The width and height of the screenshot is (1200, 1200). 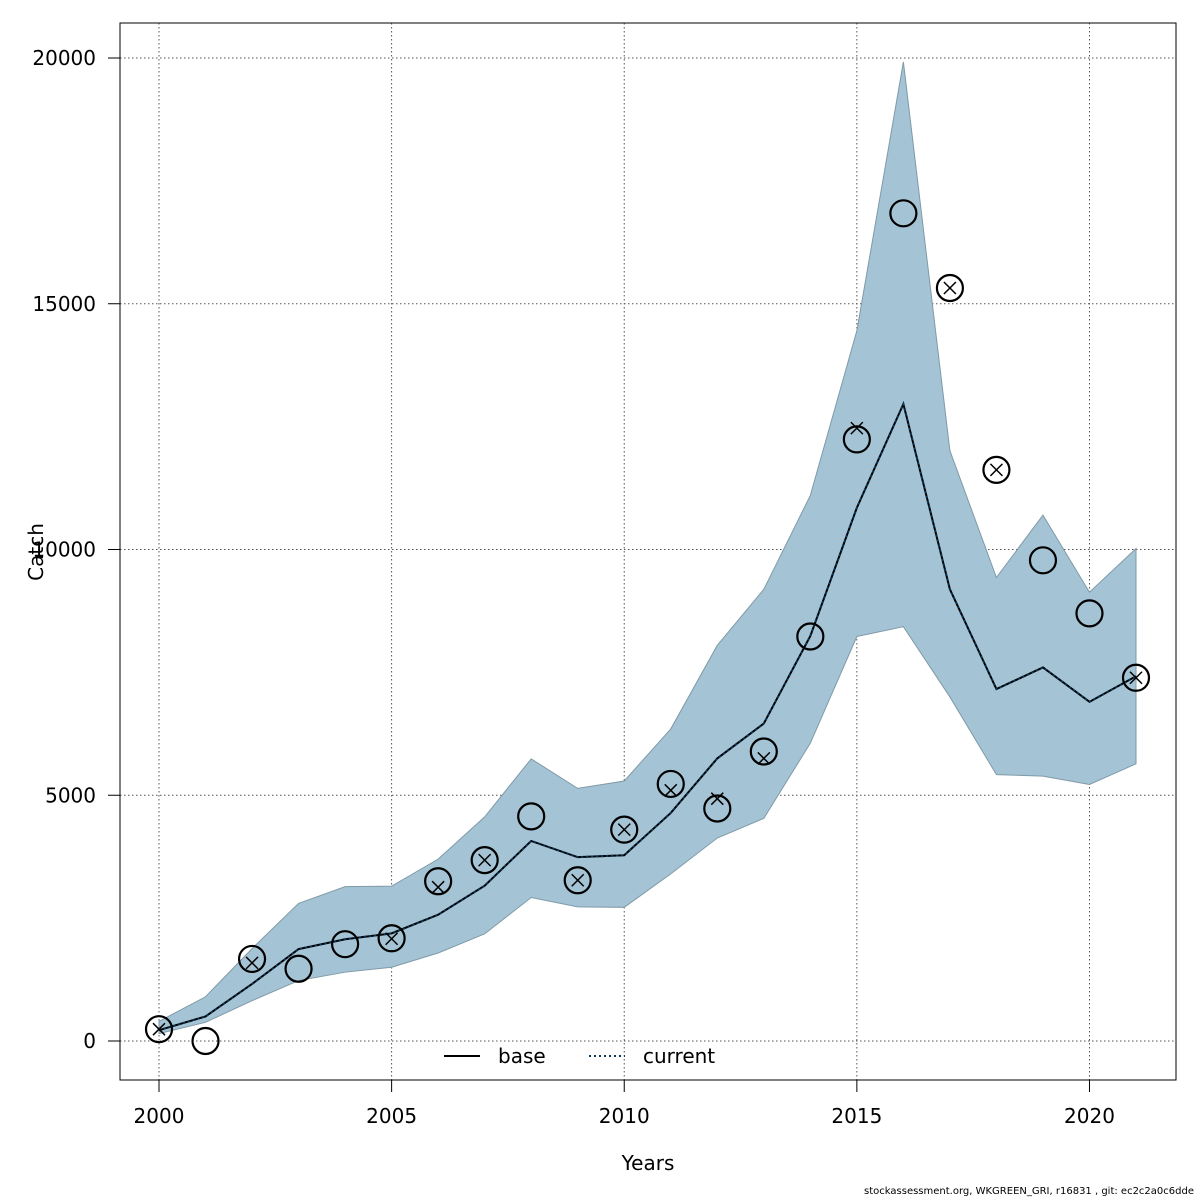 What do you see at coordinates (856, 439) in the screenshot?
I see `observed-base-point-2015` at bounding box center [856, 439].